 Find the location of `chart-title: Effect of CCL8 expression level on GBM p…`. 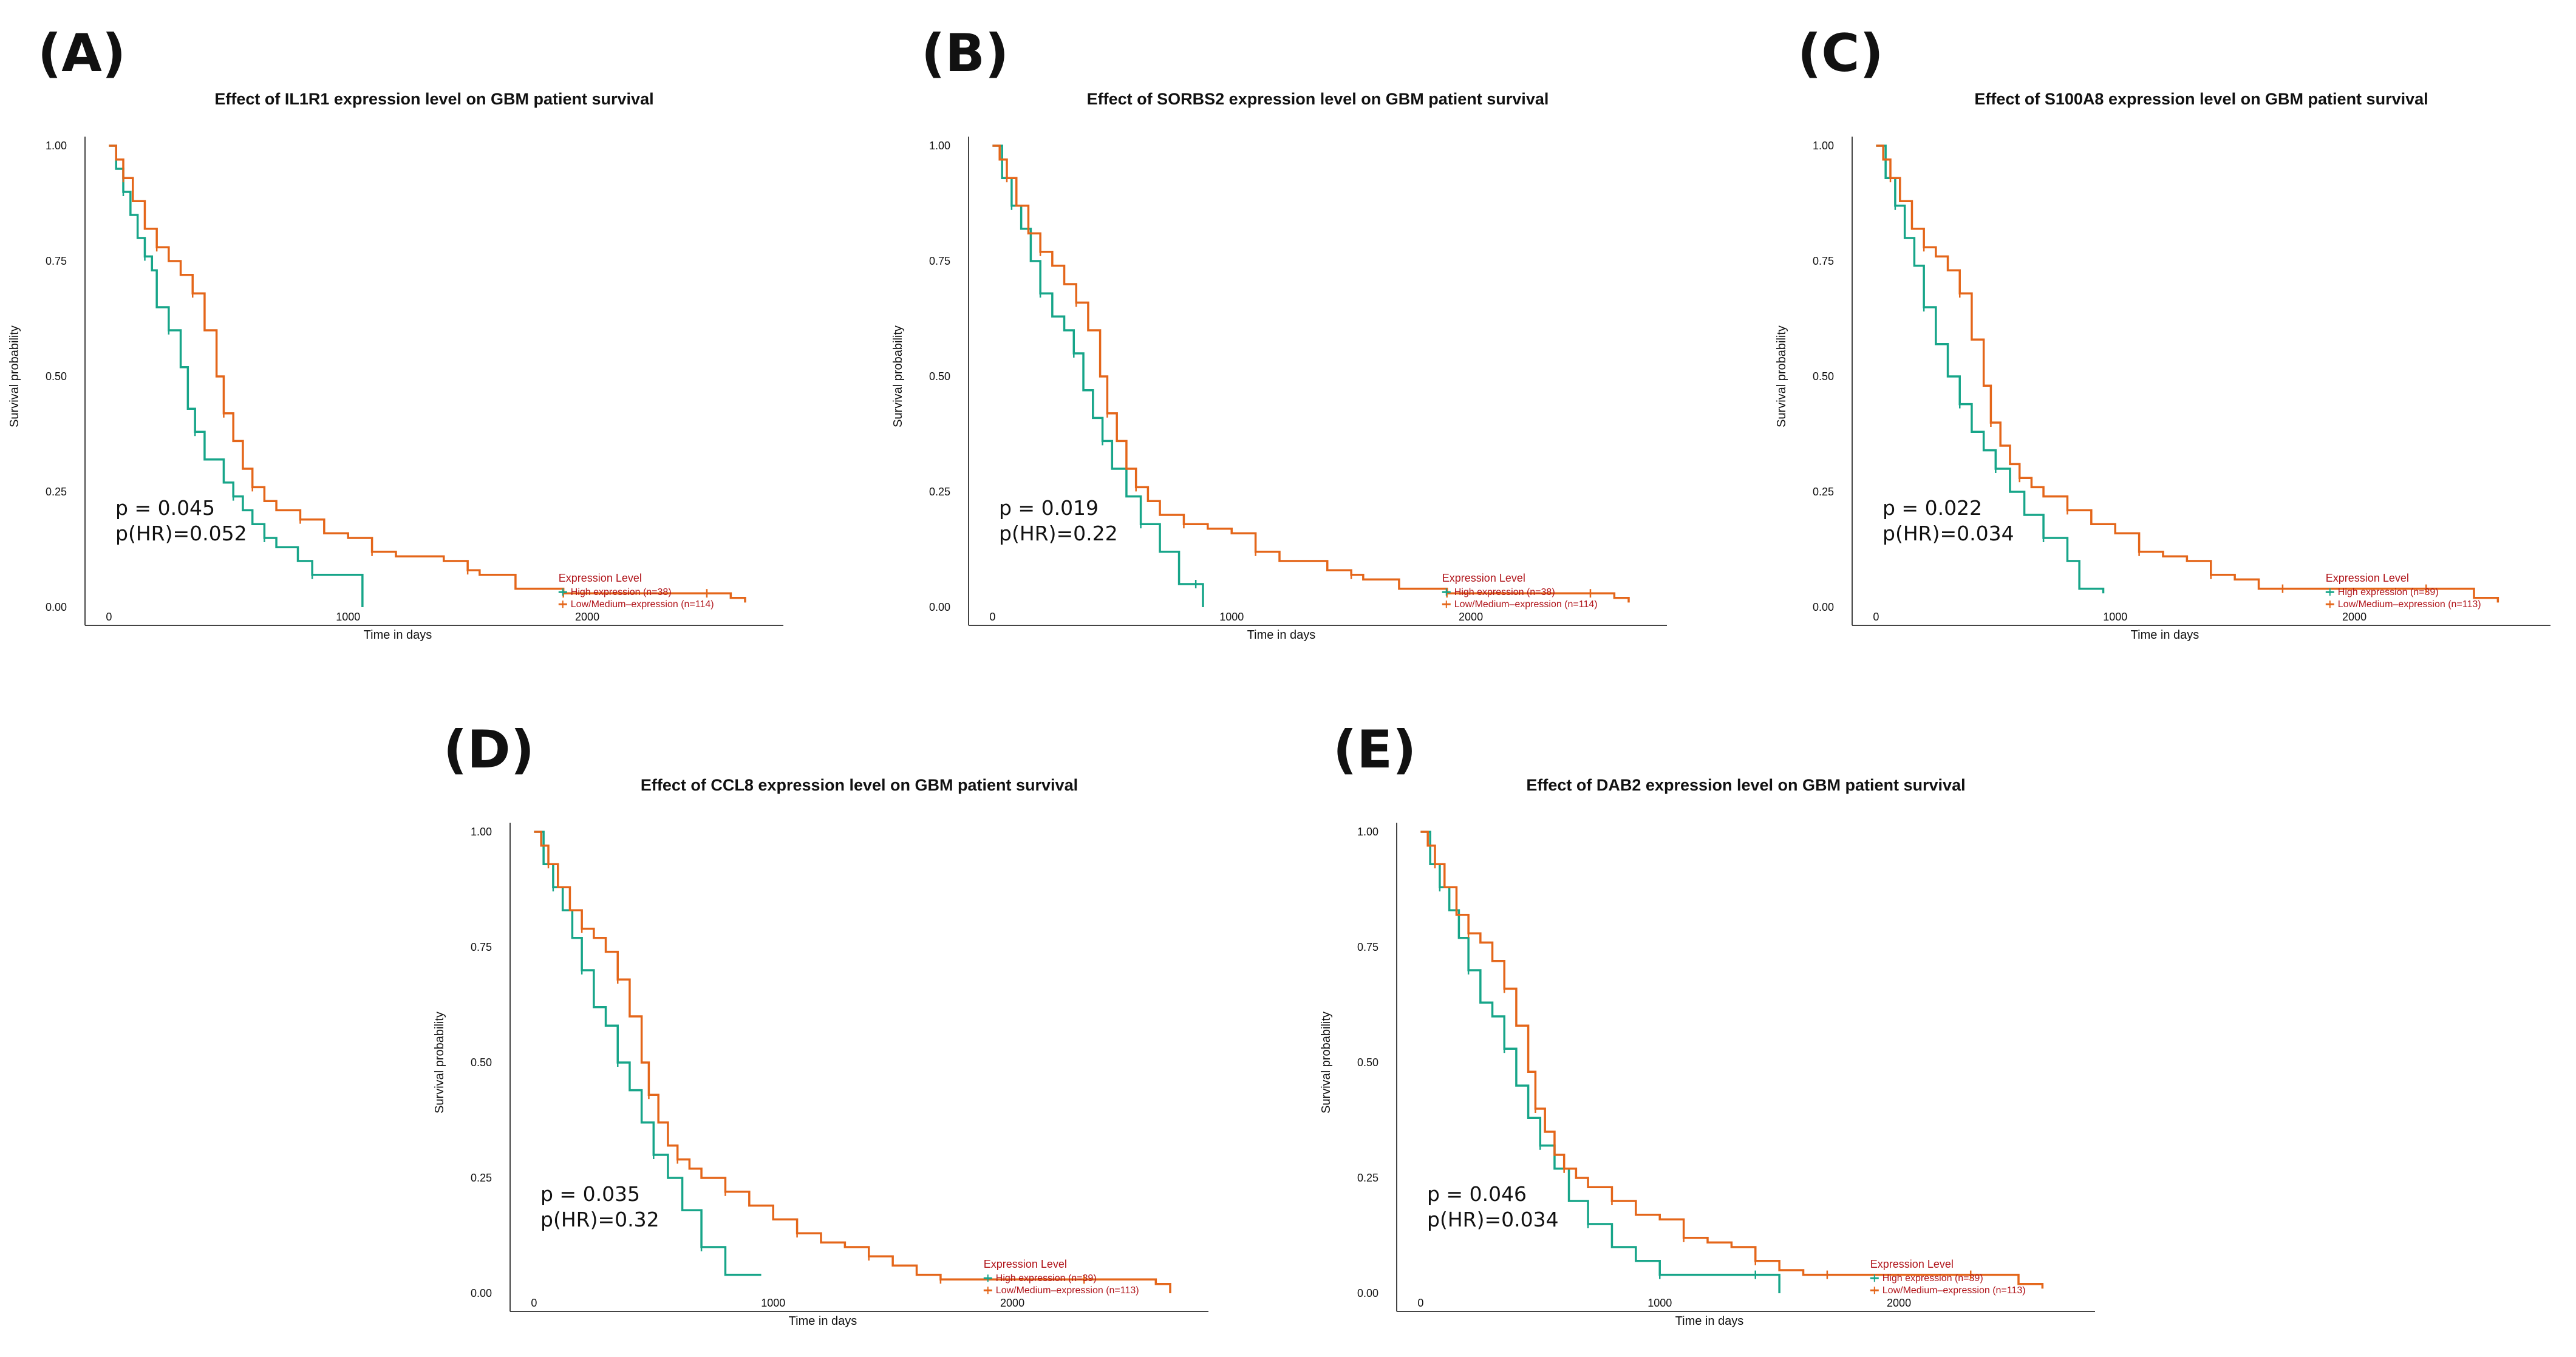

chart-title: Effect of CCL8 expression level on GBM p… is located at coordinates (860, 785).